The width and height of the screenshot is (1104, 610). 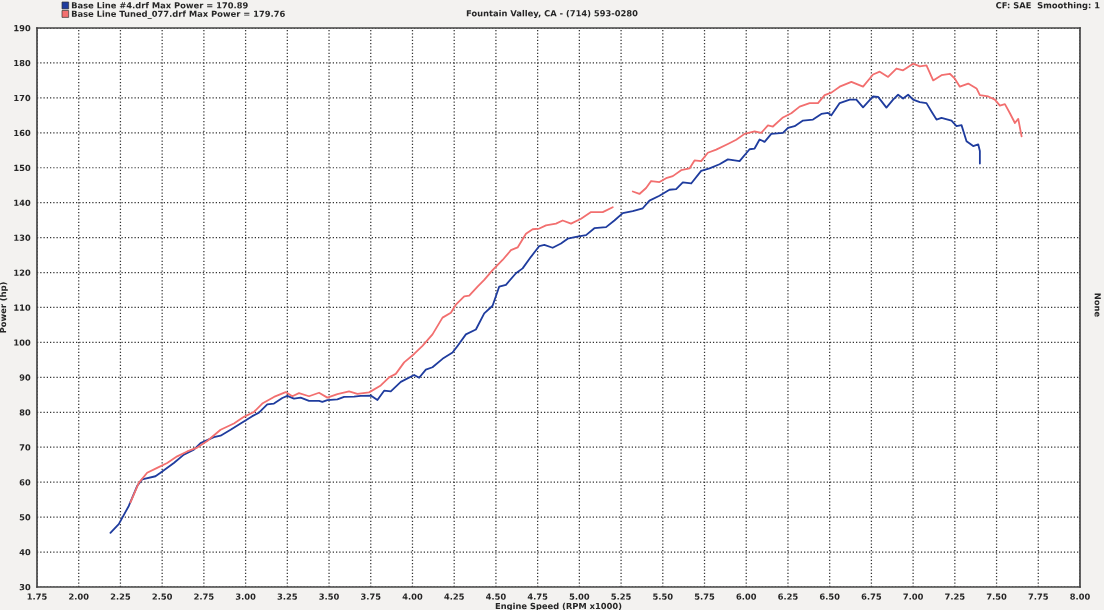 I want to click on y-tick-label: 180, so click(x=22, y=63).